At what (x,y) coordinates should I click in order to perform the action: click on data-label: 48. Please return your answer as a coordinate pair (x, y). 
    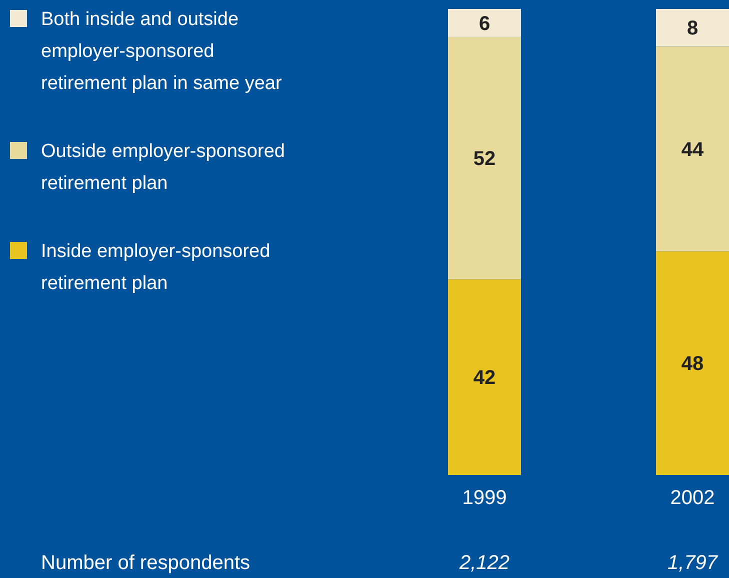
    Looking at the image, I should click on (692, 364).